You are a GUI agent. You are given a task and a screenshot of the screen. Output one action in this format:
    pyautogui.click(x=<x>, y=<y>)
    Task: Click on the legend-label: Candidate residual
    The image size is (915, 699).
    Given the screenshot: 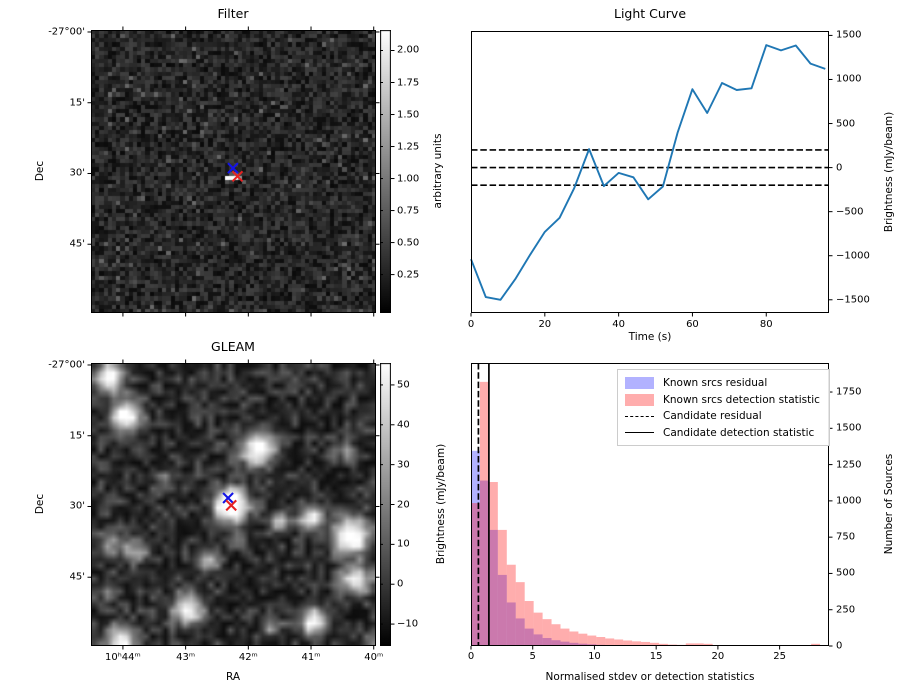 What is the action you would take?
    pyautogui.click(x=712, y=416)
    